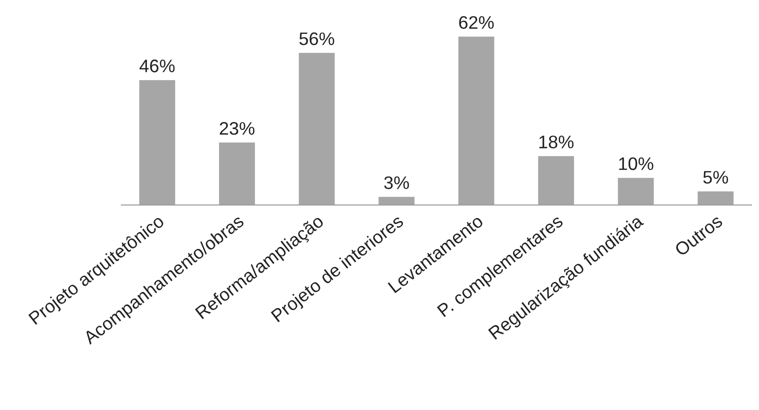 This screenshot has width=759, height=410. Describe the element at coordinates (157, 66) in the screenshot. I see `data-label: 46%` at that location.